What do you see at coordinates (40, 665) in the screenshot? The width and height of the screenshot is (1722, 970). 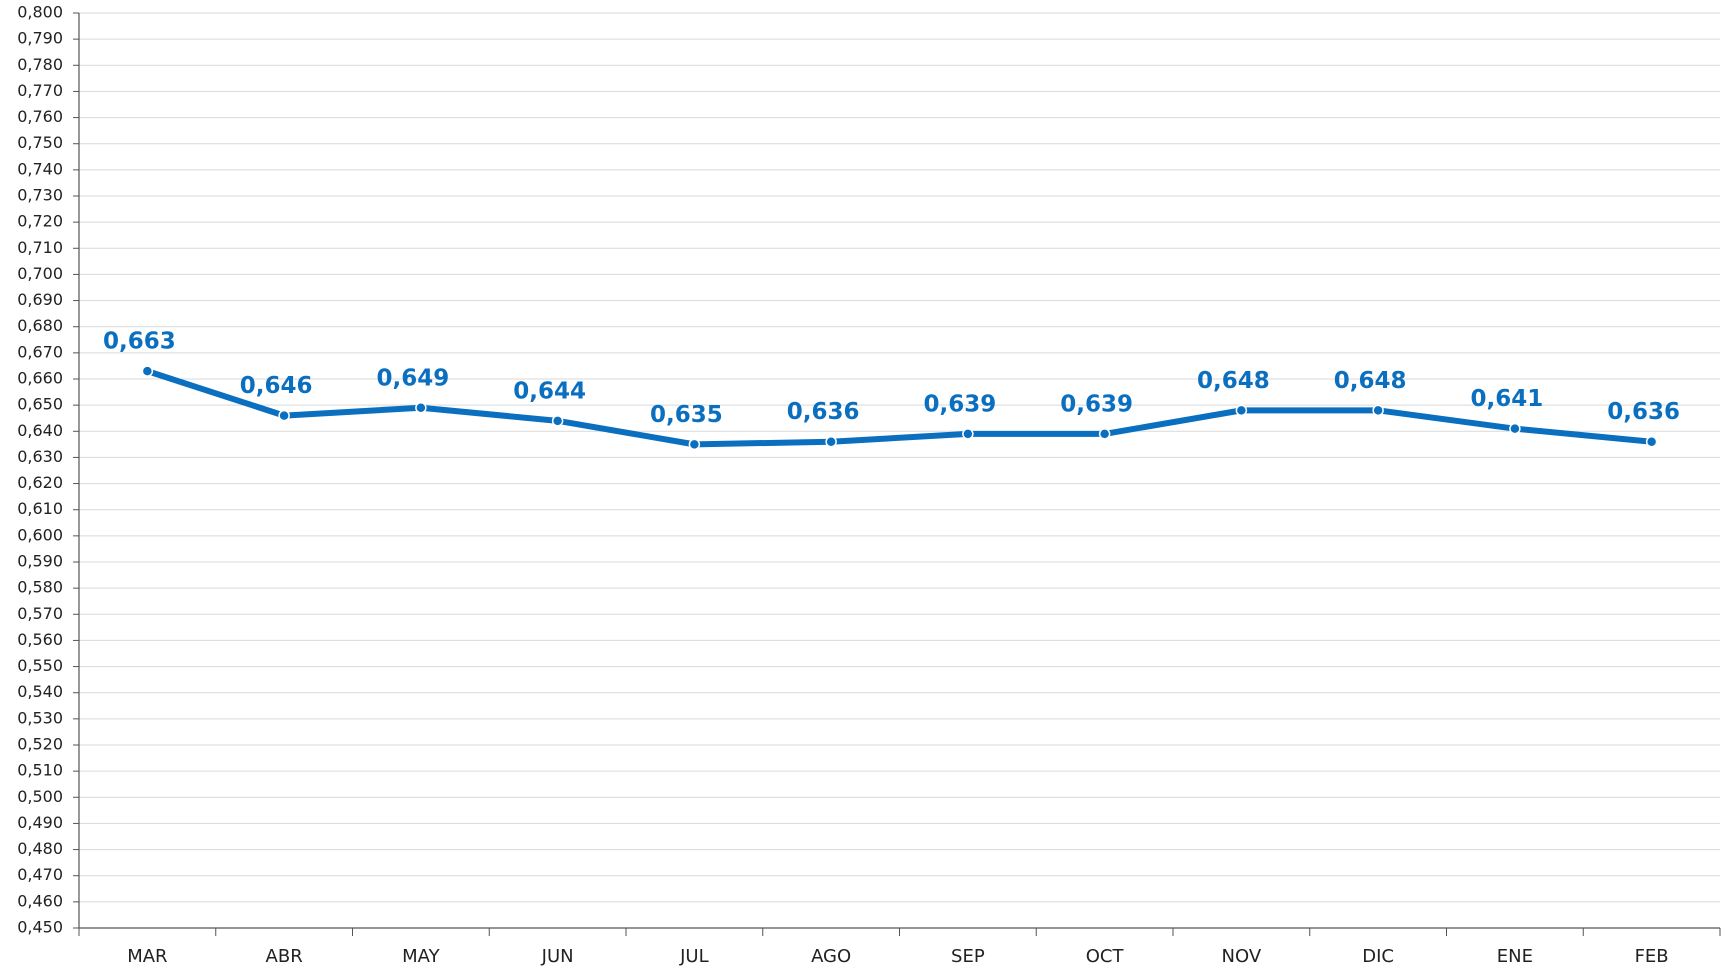 I see `y-tick-label: 0,550` at bounding box center [40, 665].